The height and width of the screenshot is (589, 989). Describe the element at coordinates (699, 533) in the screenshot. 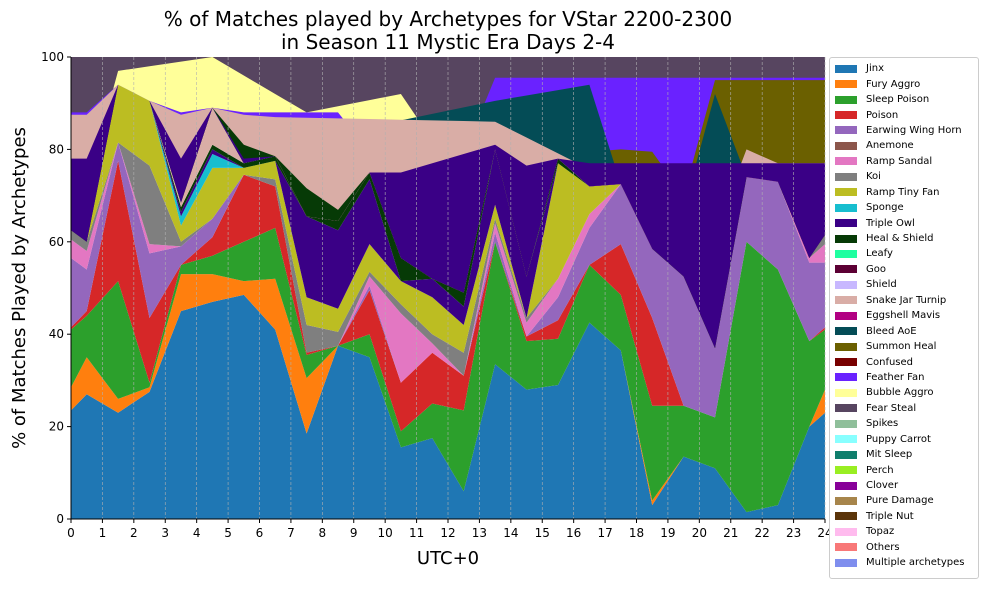

I see `x-tick-label: 20` at that location.